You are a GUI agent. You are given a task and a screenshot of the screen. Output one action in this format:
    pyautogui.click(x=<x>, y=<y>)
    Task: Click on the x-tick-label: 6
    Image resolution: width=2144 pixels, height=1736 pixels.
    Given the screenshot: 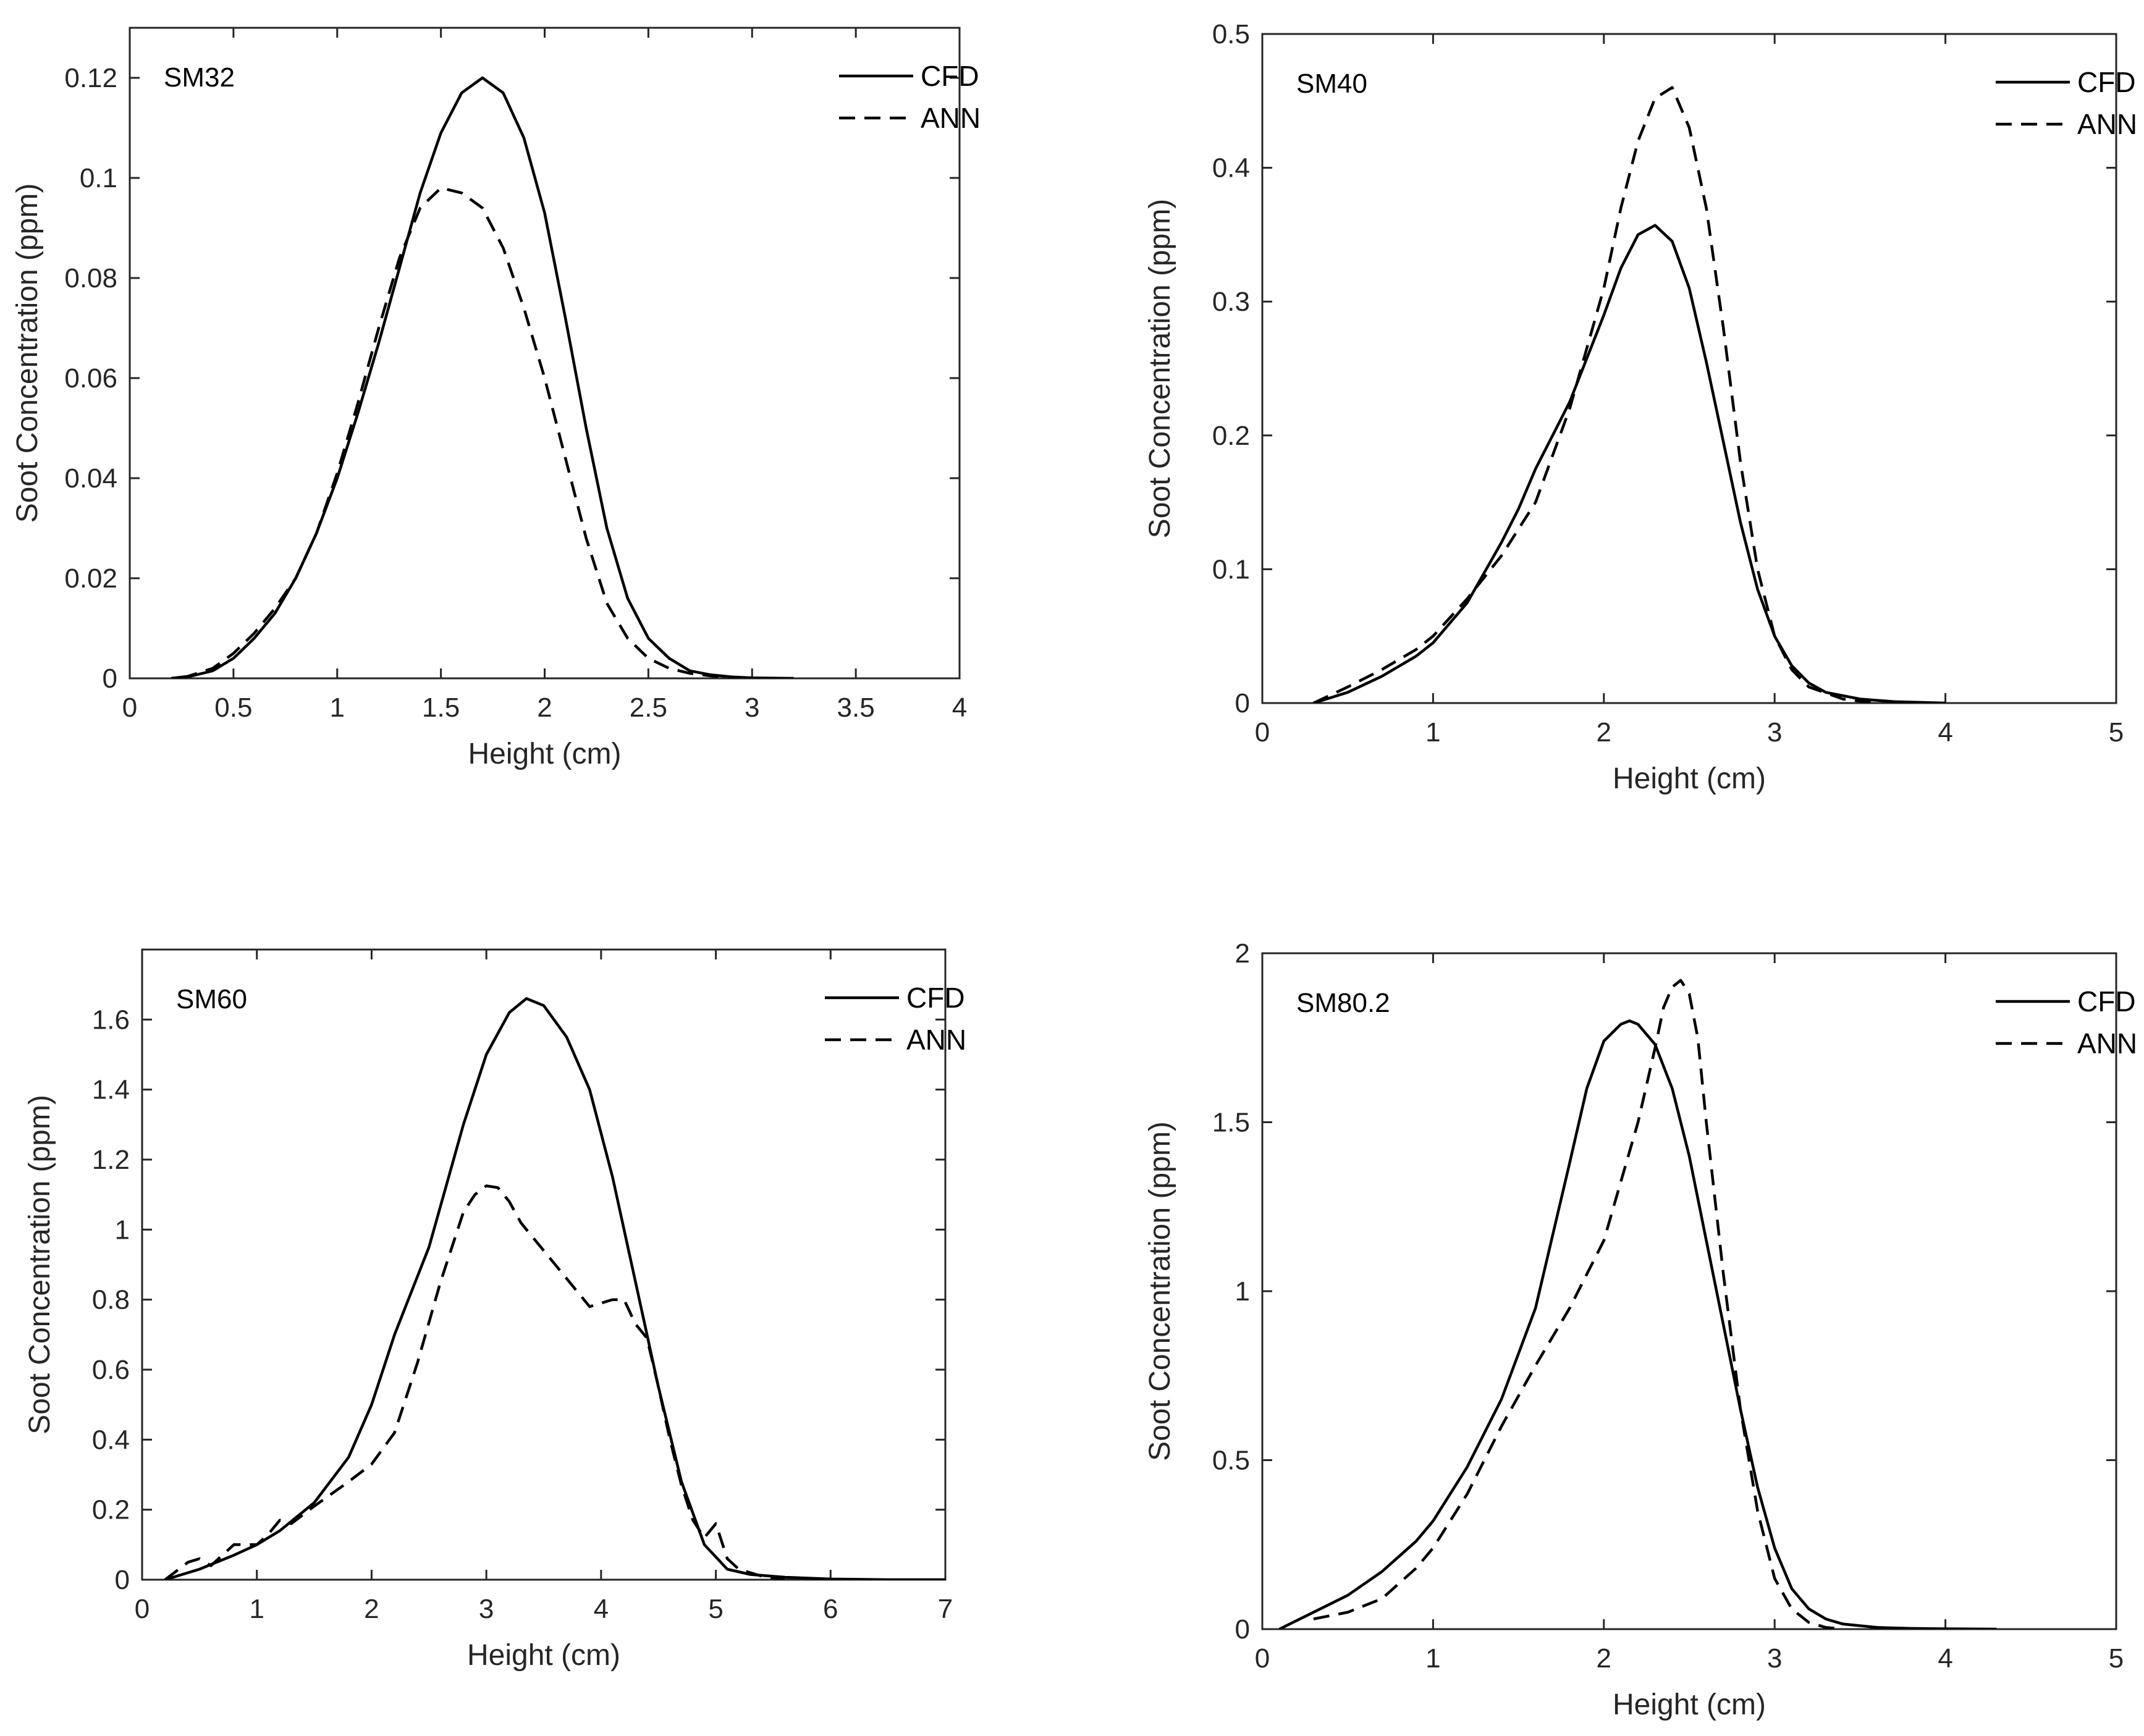 What is the action you would take?
    pyautogui.click(x=830, y=1609)
    